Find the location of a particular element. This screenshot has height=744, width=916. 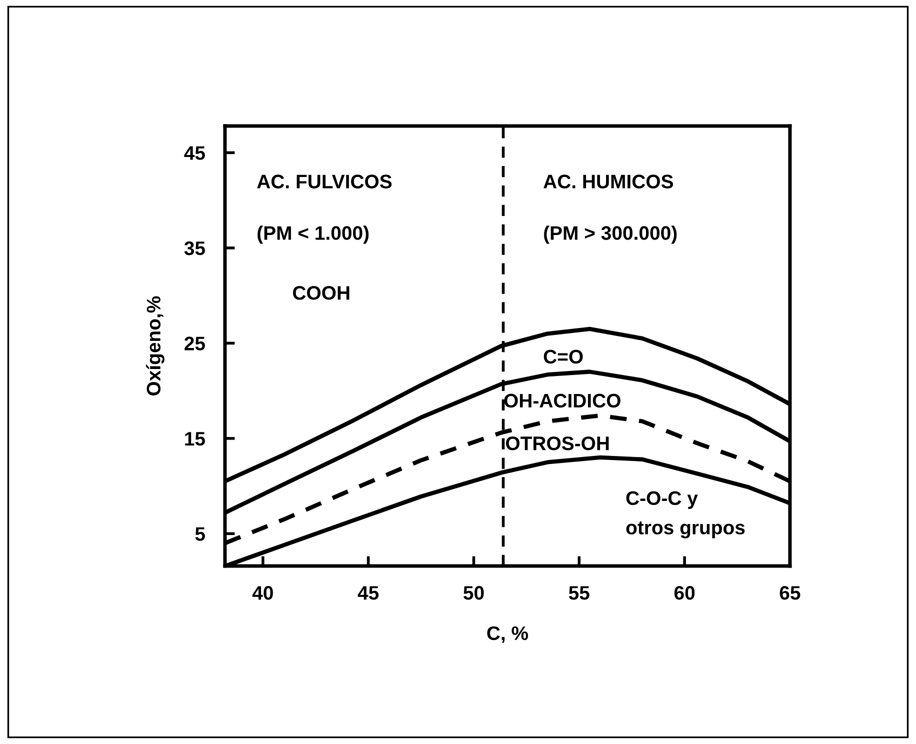

annotation: OTROS-OH is located at coordinates (557, 443).